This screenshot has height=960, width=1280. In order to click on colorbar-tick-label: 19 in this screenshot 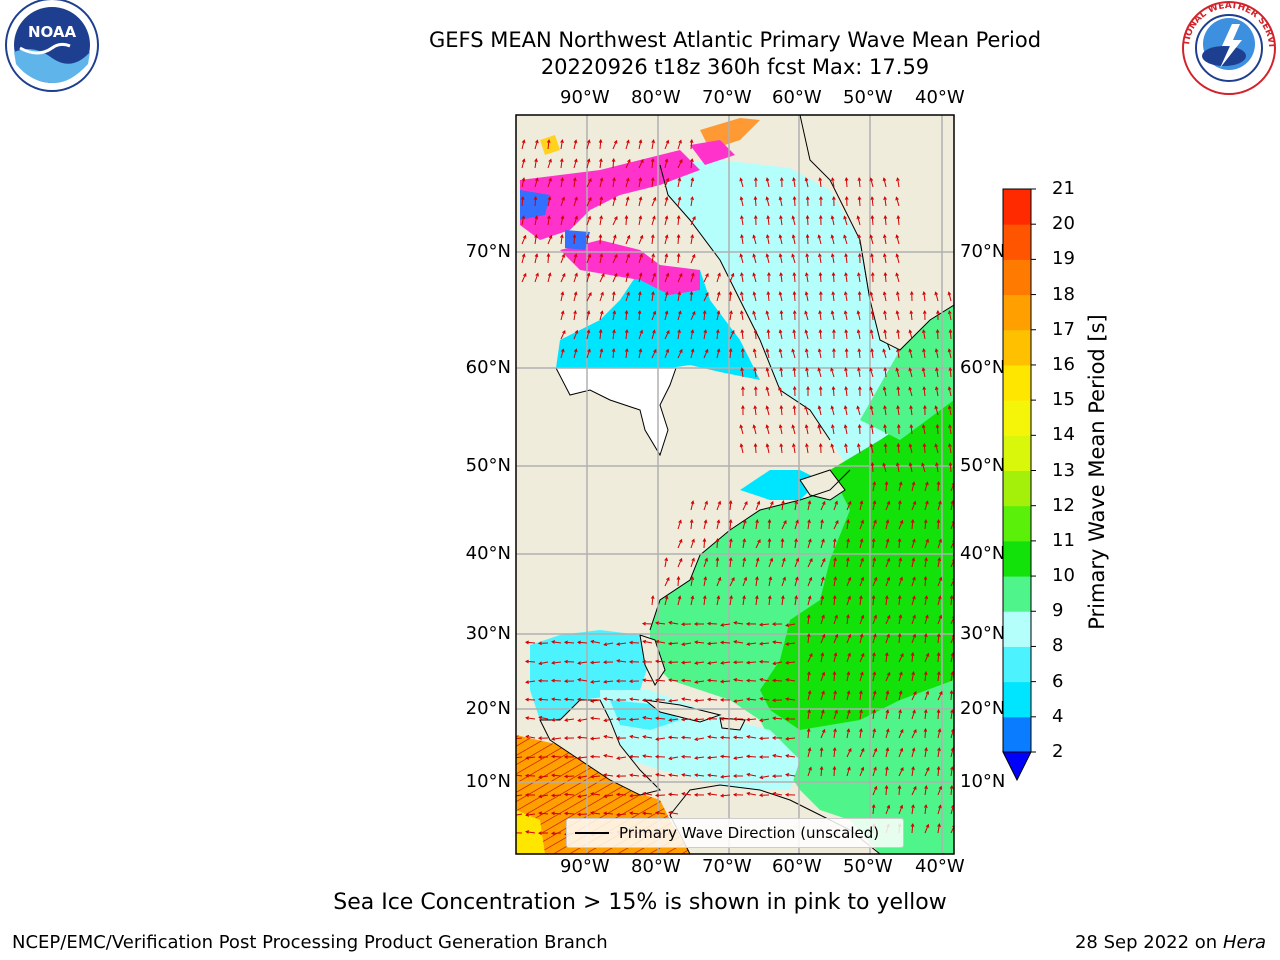, I will do `click(1063, 259)`.